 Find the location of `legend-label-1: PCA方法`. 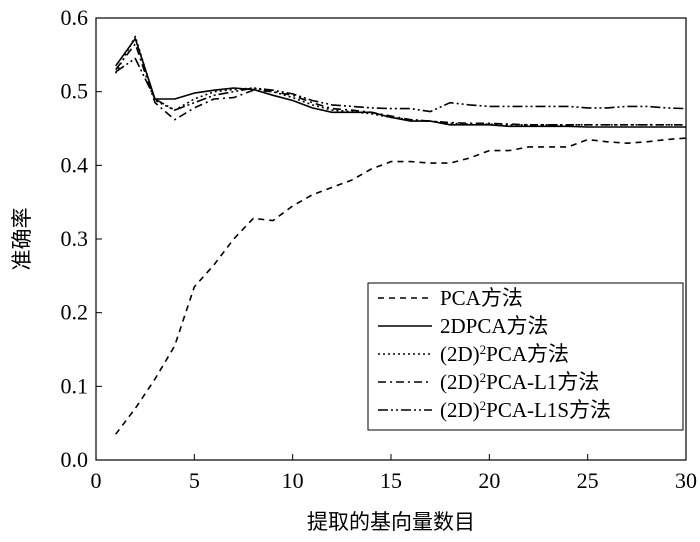

legend-label-1: PCA方法 is located at coordinates (481, 298).